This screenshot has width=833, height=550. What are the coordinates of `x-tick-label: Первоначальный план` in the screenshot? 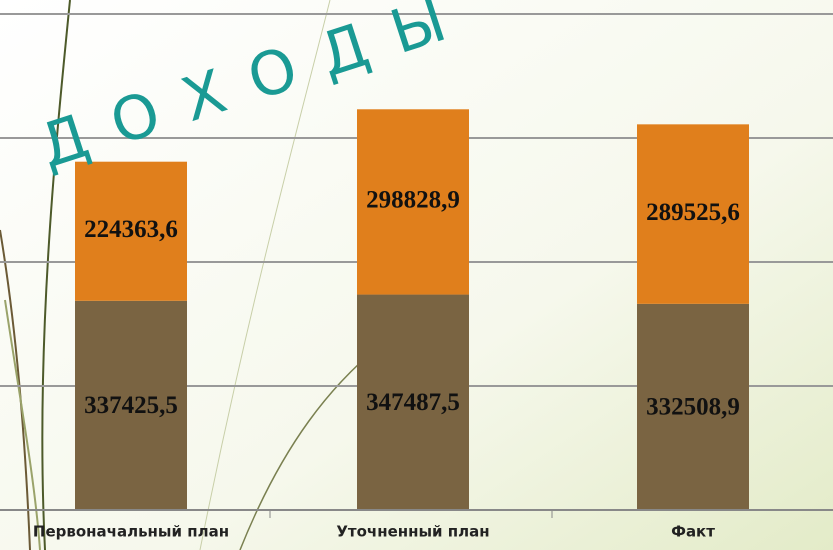 It's located at (131, 532).